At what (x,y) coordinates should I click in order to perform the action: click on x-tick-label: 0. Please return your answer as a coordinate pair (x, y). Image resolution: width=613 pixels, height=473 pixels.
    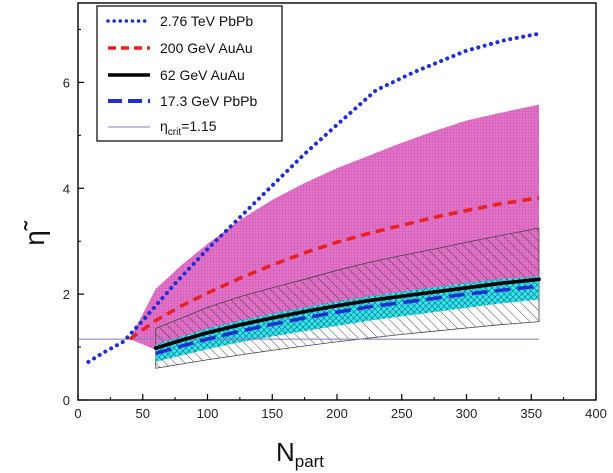
    Looking at the image, I should click on (77, 413).